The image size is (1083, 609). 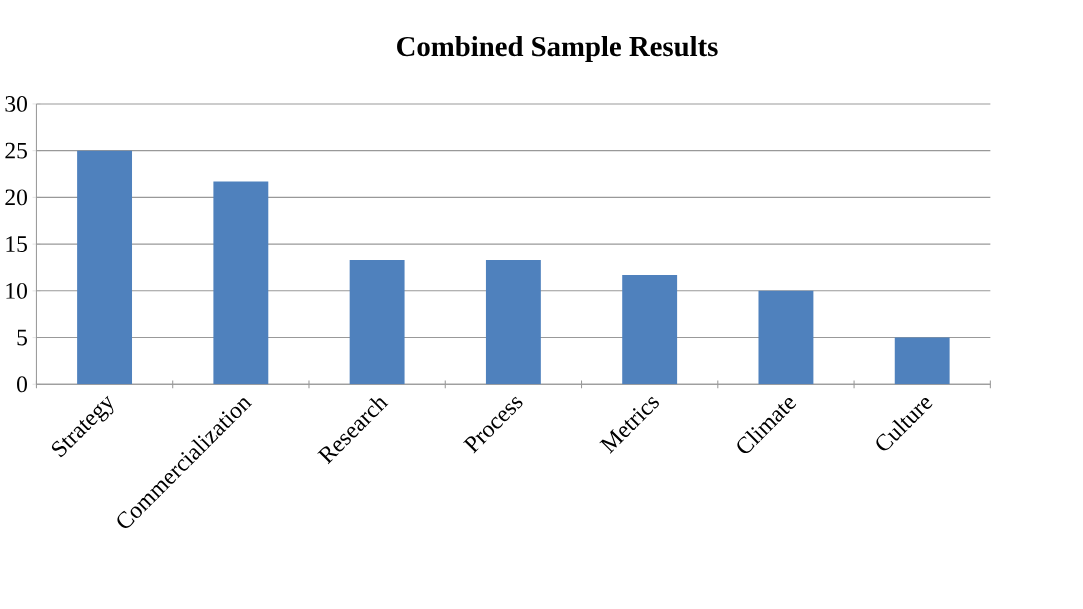 What do you see at coordinates (16, 104) in the screenshot?
I see `y-tick-label: 30` at bounding box center [16, 104].